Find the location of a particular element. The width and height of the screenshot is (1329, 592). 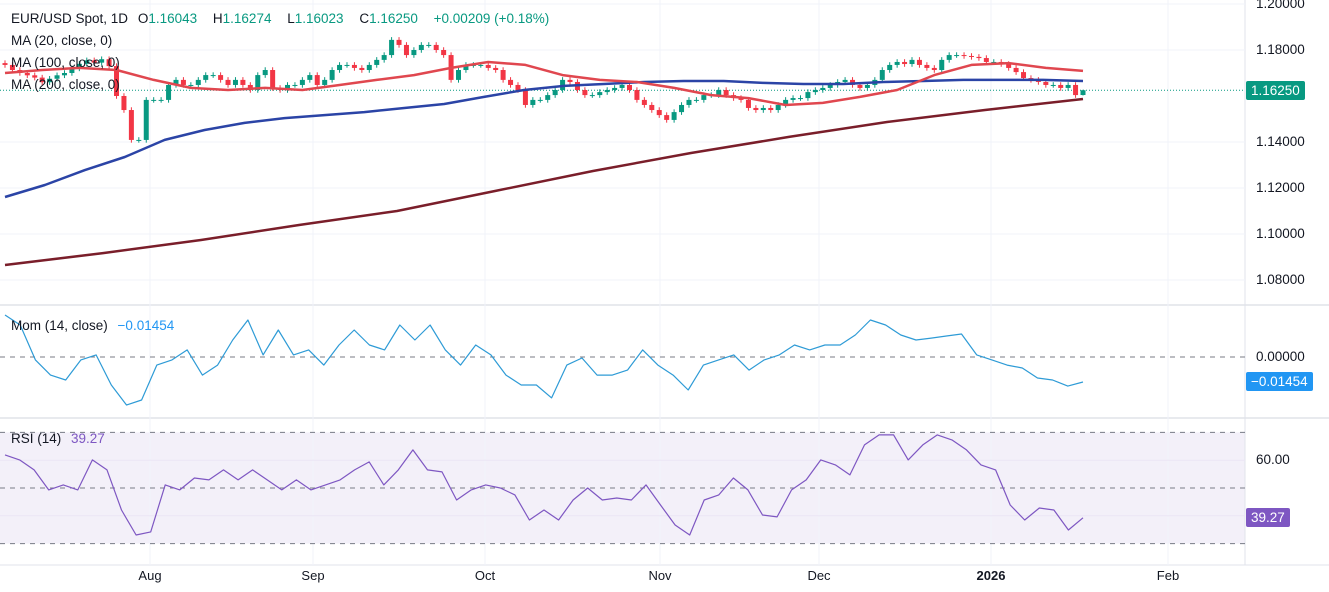

rsi-legend-value: 39.27 is located at coordinates (88, 438).